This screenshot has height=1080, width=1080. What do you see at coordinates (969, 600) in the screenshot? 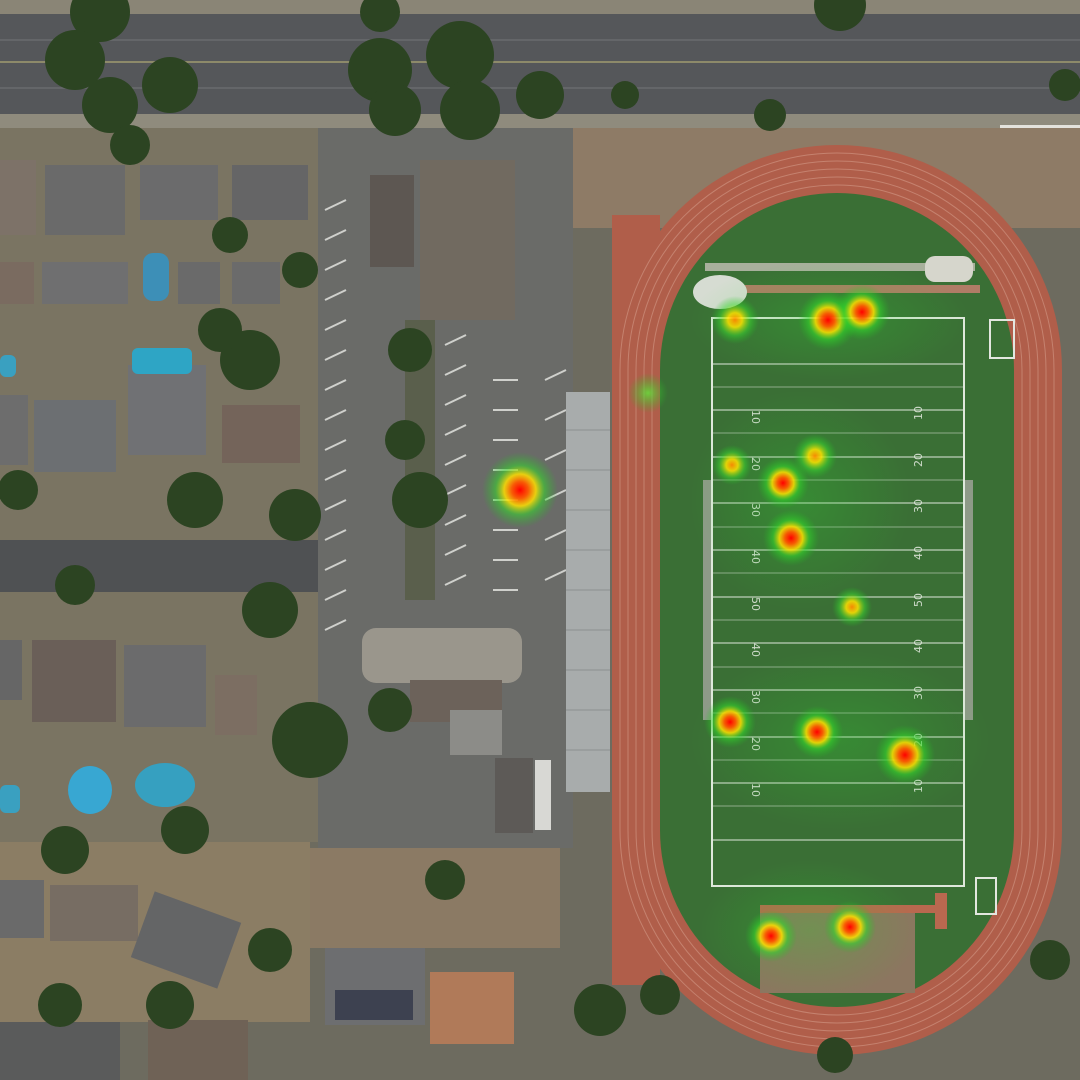
I see `team-box-east` at bounding box center [969, 600].